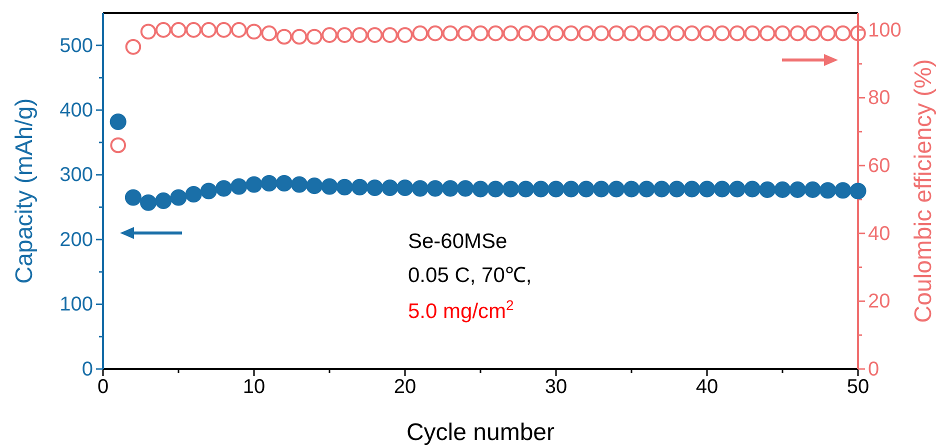 The height and width of the screenshot is (446, 941). Describe the element at coordinates (458, 241) in the screenshot. I see `annotation: Se-60MSe` at that location.